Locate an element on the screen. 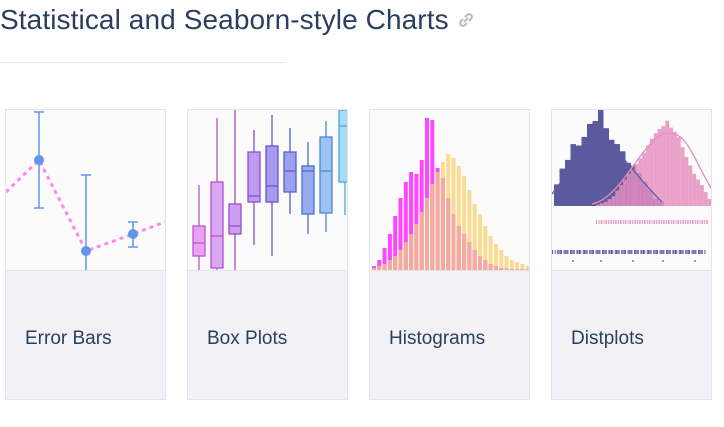 The width and height of the screenshot is (724, 427). card-label-error-bars: Error Bars is located at coordinates (68, 338).